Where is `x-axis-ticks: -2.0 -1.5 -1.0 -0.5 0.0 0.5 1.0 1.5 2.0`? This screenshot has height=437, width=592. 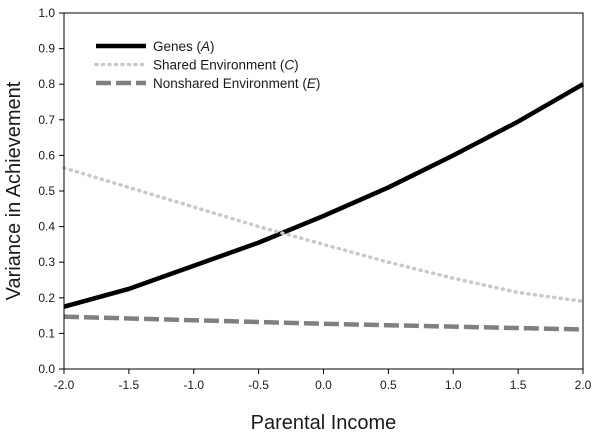 x-axis-ticks: -2.0 -1.5 -1.0 -0.5 0.0 0.5 1.0 1.5 2.0 is located at coordinates (323, 380).